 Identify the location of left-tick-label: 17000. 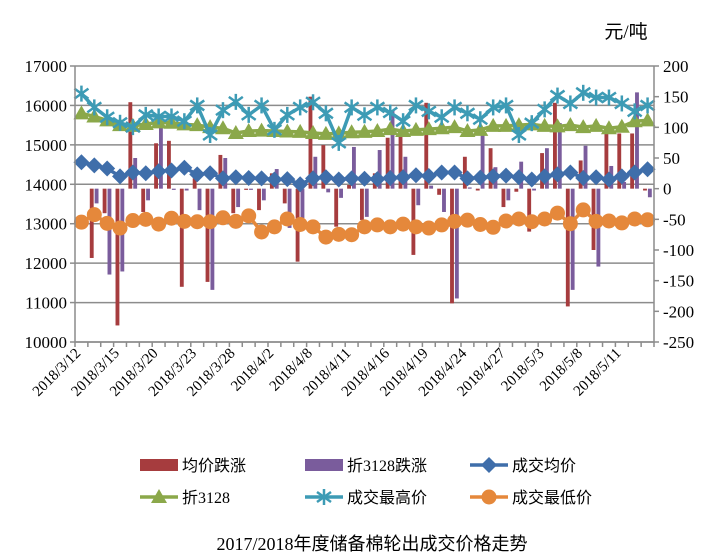
(46, 66).